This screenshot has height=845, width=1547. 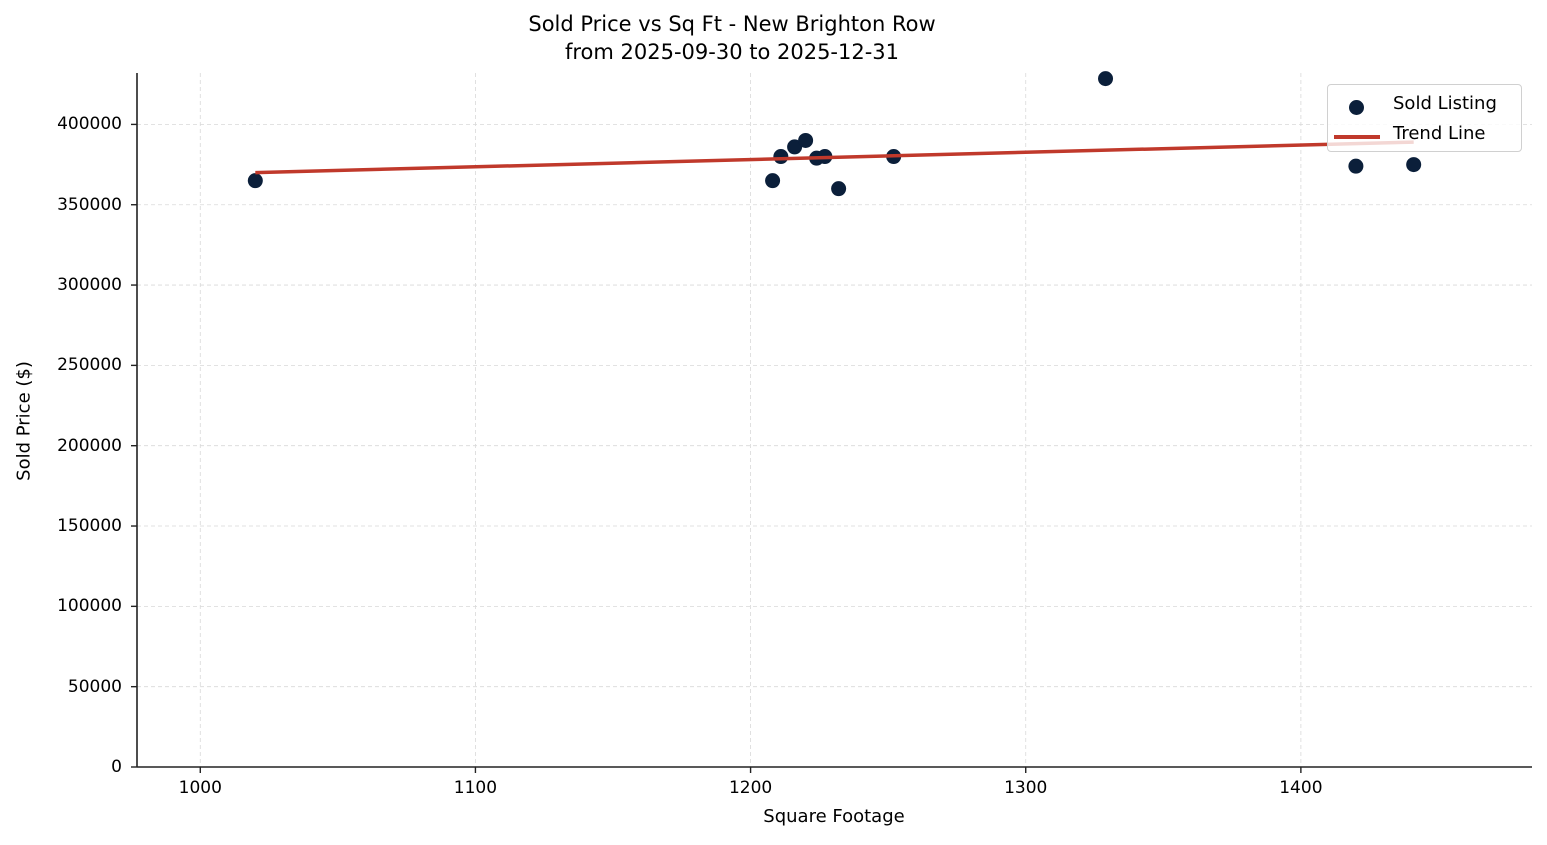 I want to click on legend-item-sold-listing: Sold Listing, so click(x=1424, y=103).